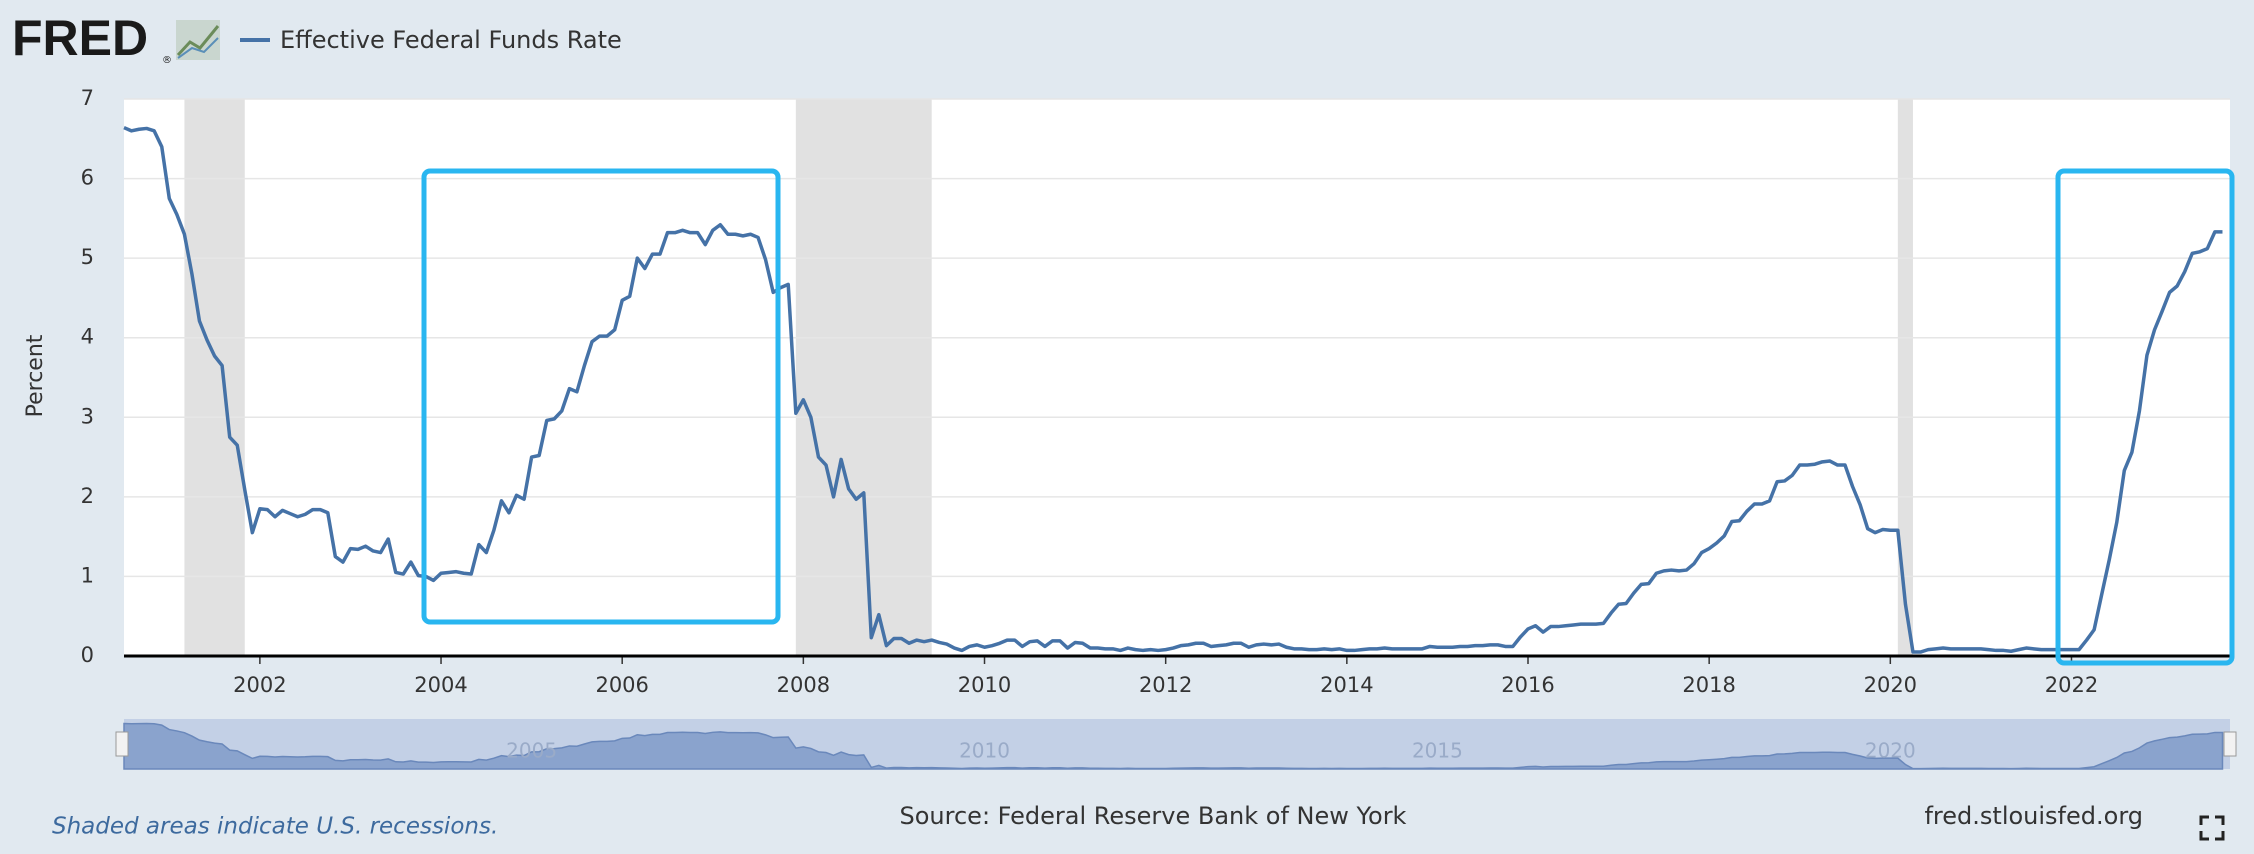  What do you see at coordinates (198, 40) in the screenshot?
I see `logo-icon` at bounding box center [198, 40].